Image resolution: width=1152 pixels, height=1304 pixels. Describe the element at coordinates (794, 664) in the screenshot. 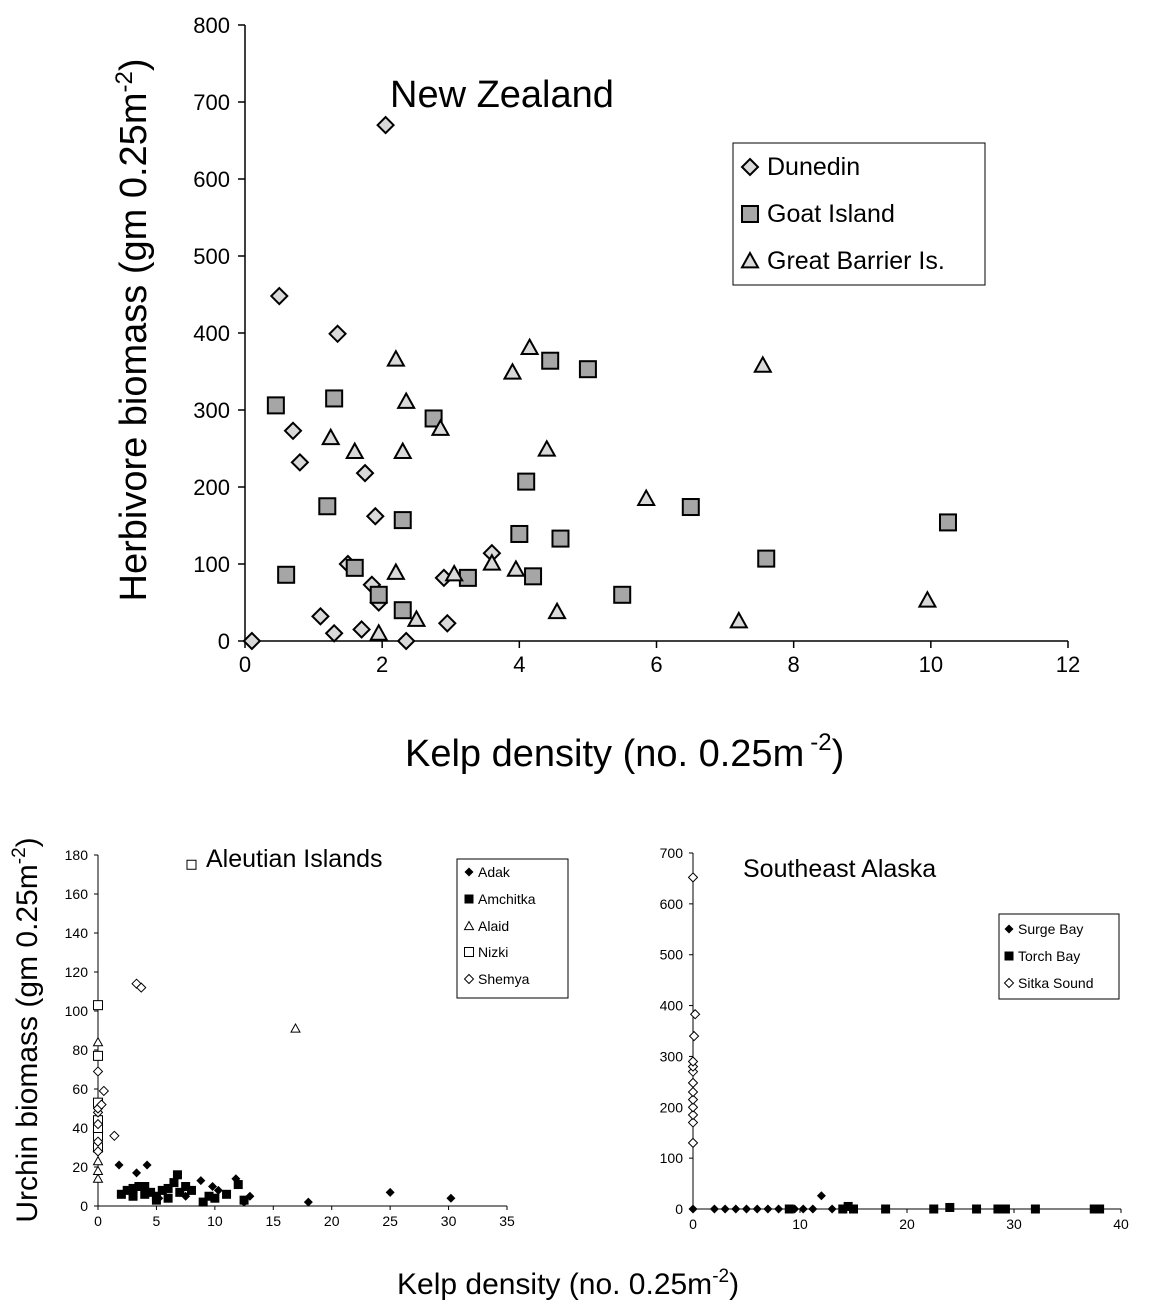

I see `nz-x-tick-label: 8` at that location.